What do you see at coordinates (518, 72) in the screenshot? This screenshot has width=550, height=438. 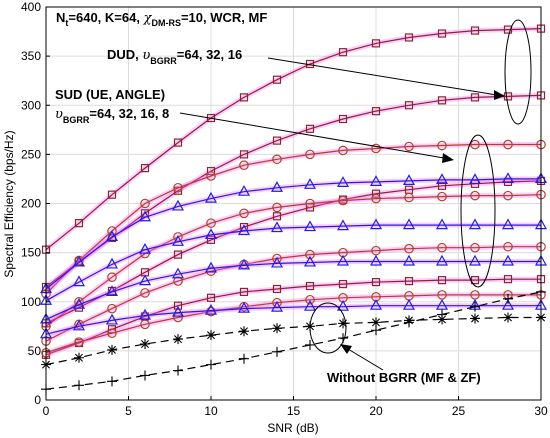 I see `dud-ellipse` at bounding box center [518, 72].